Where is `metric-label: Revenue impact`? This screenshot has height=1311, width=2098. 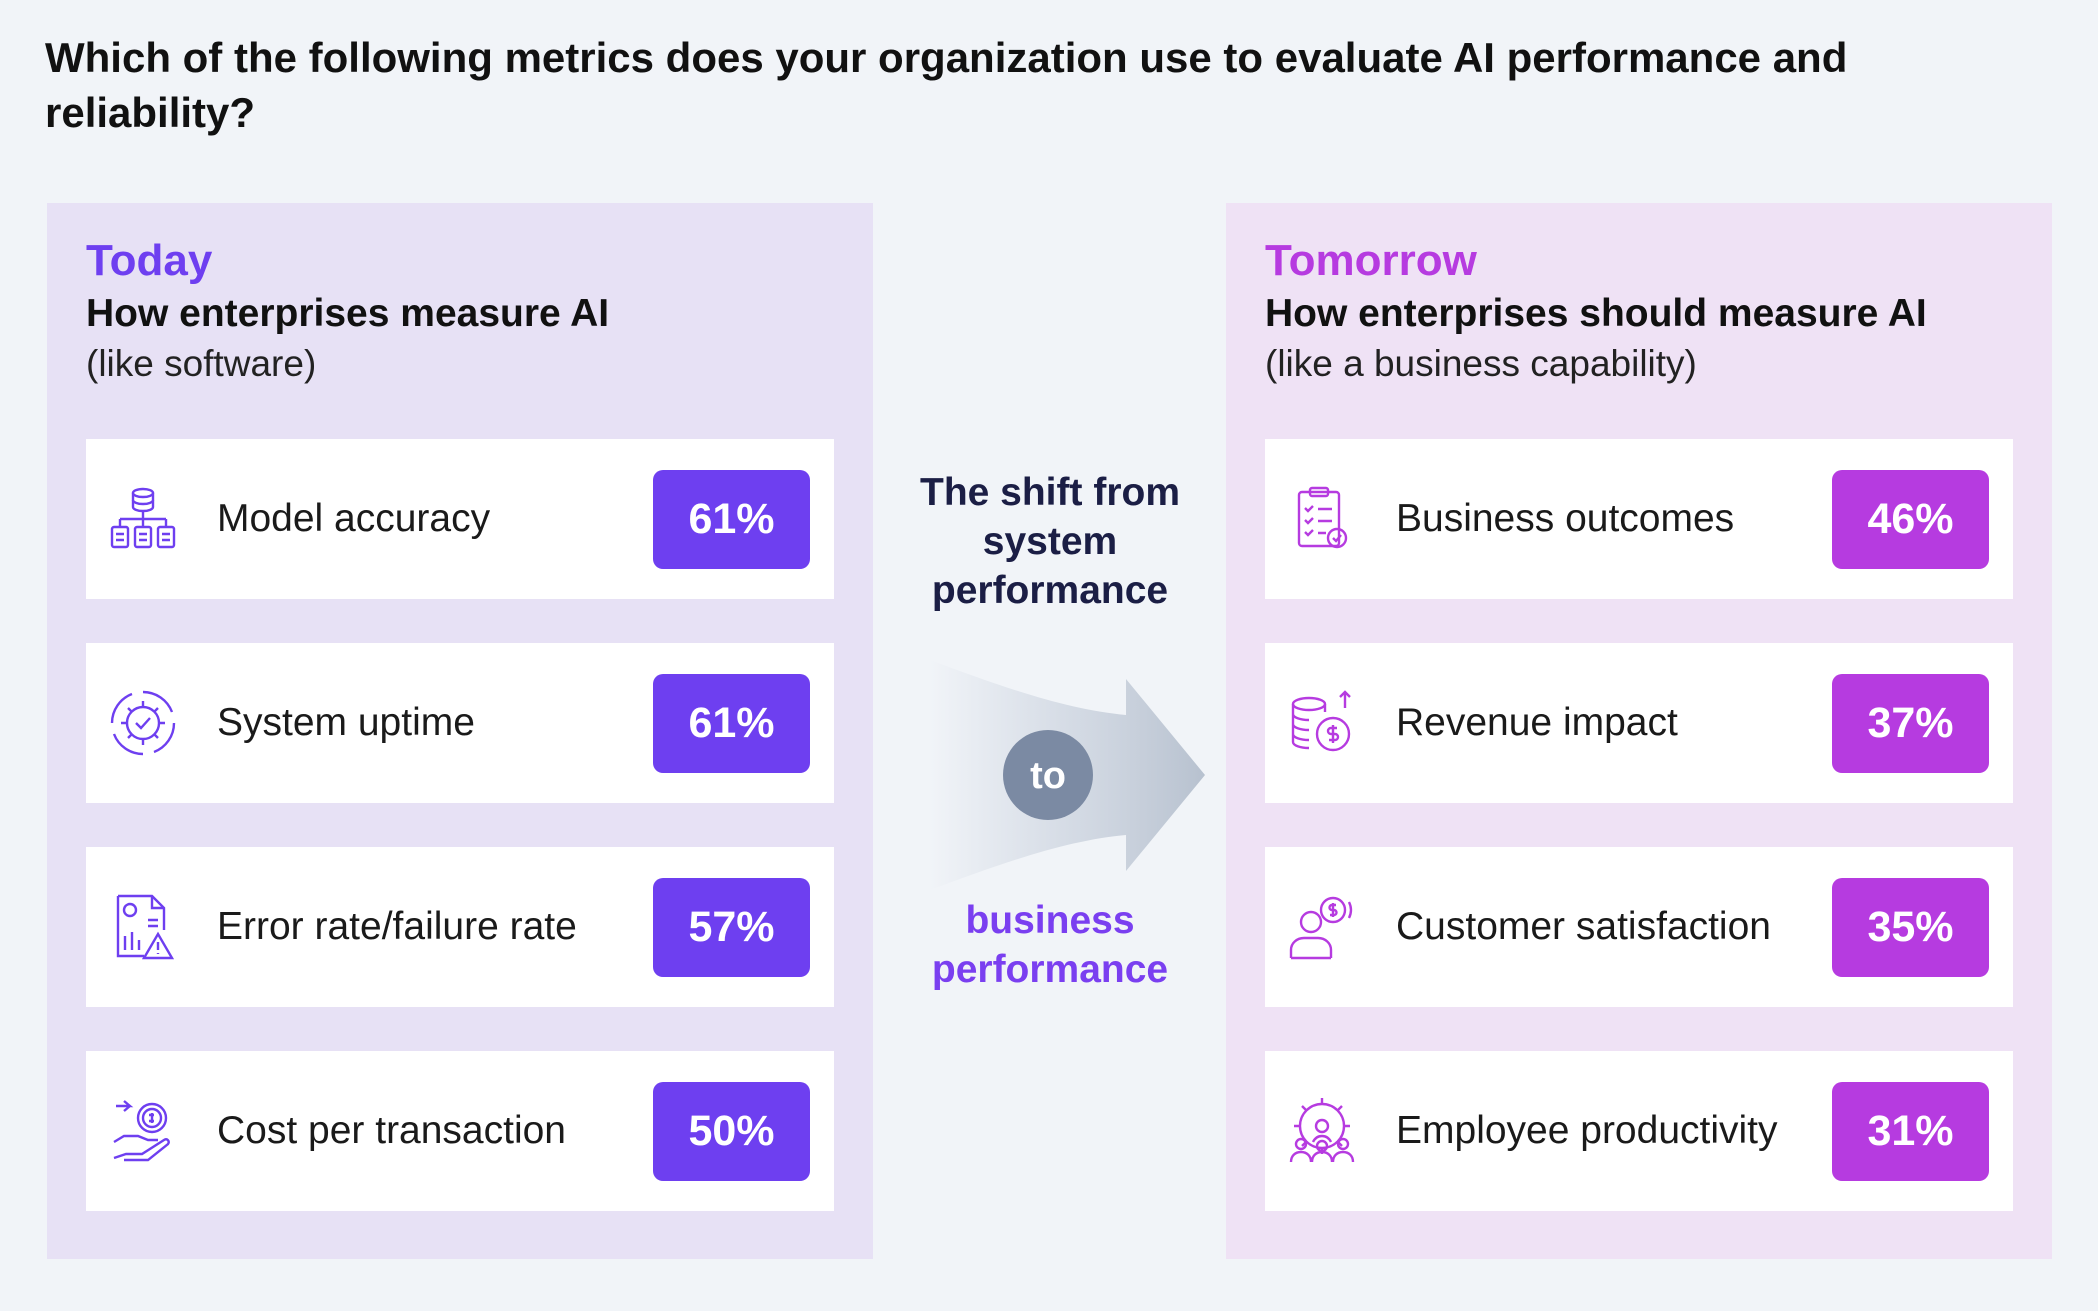
metric-label: Revenue impact is located at coordinates (1537, 722).